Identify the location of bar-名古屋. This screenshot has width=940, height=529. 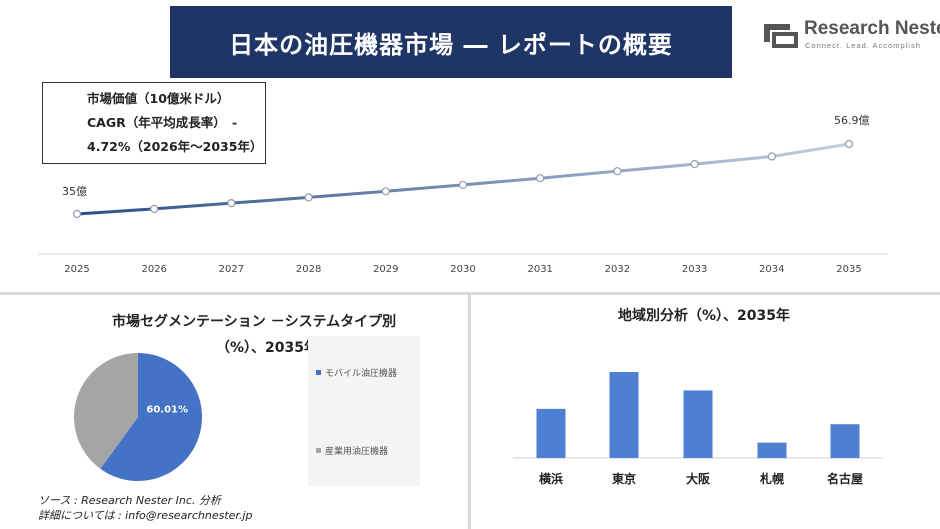
(845, 441).